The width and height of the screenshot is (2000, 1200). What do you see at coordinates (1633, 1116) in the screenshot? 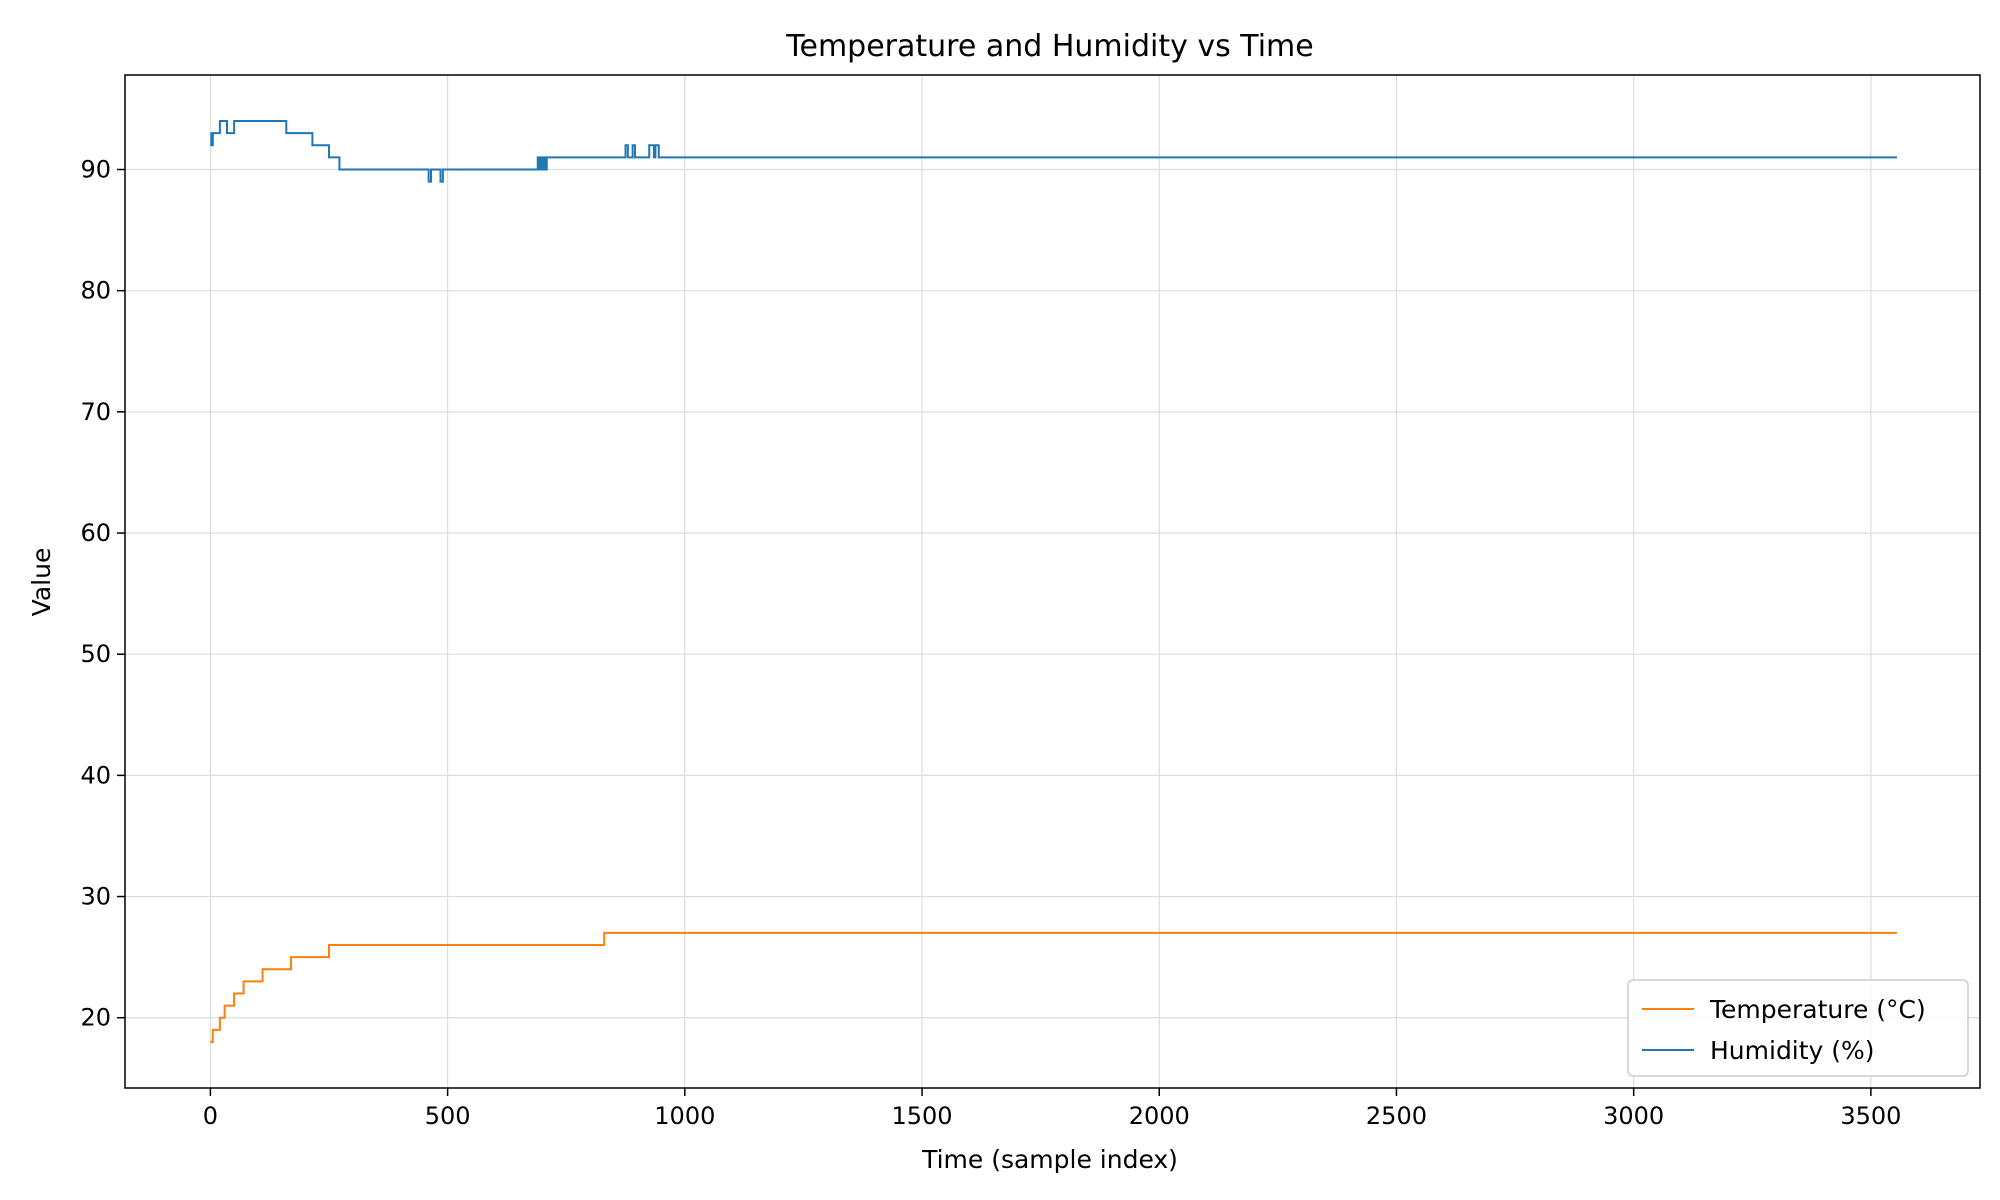
I see `x-tick-label: 3000` at bounding box center [1633, 1116].